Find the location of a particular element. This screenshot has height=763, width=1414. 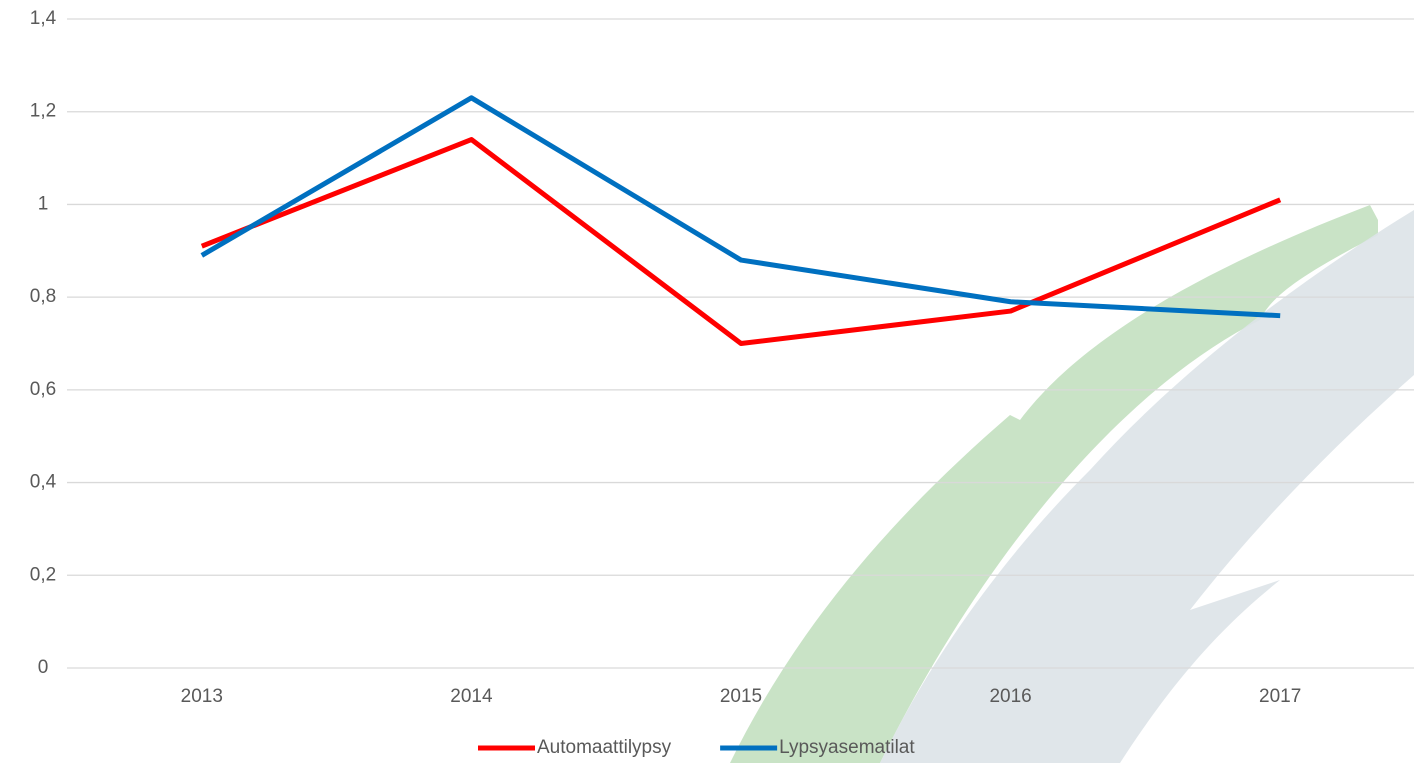

y-tick-label: 0 is located at coordinates (43, 667).